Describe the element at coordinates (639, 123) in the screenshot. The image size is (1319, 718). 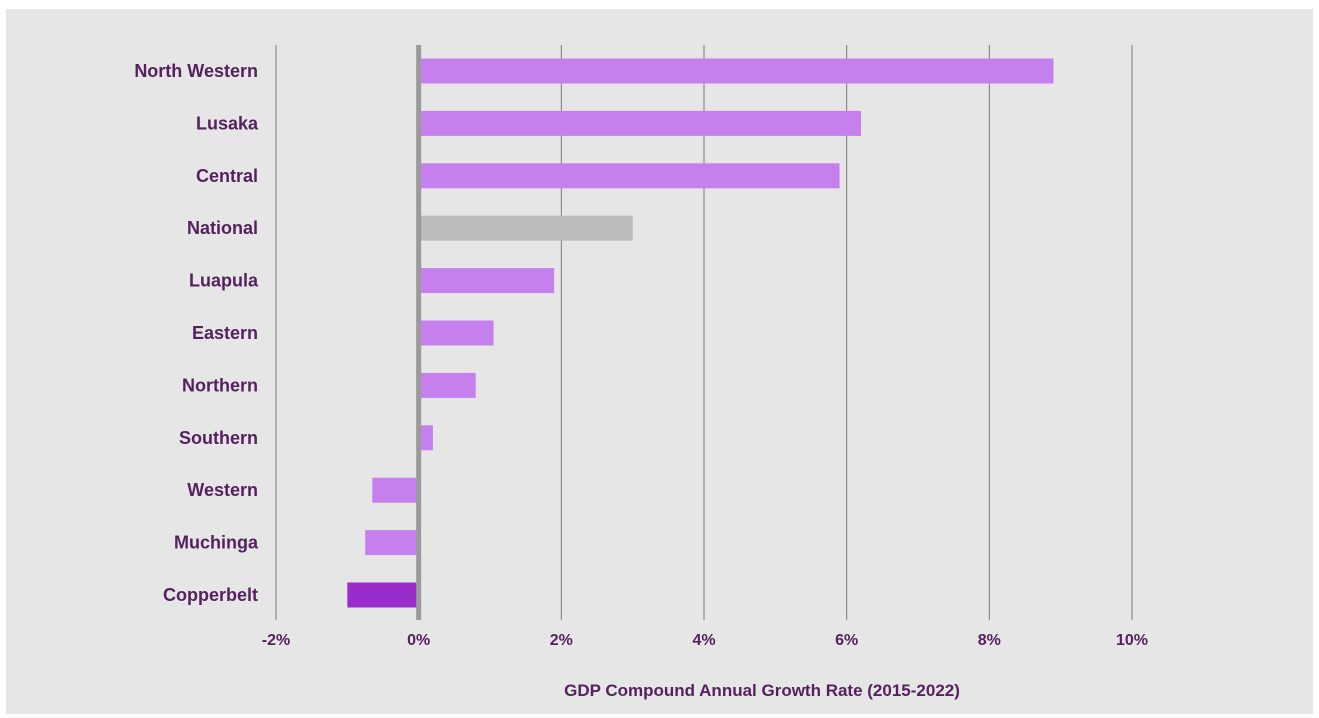
I see `bar-lusaka` at that location.